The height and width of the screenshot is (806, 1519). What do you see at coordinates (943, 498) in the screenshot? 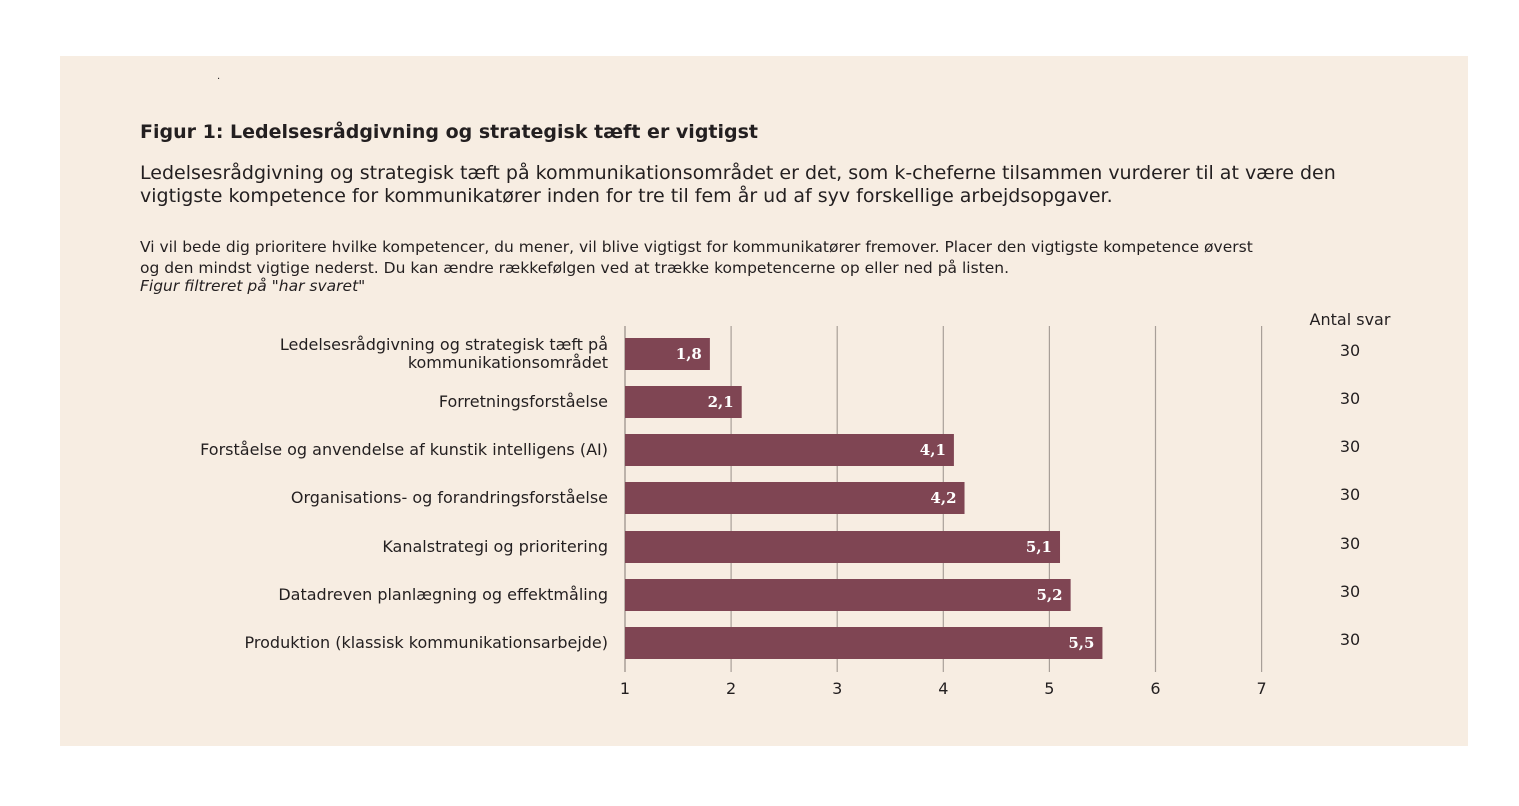
I see `bar-value-label: 4,2` at bounding box center [943, 498].